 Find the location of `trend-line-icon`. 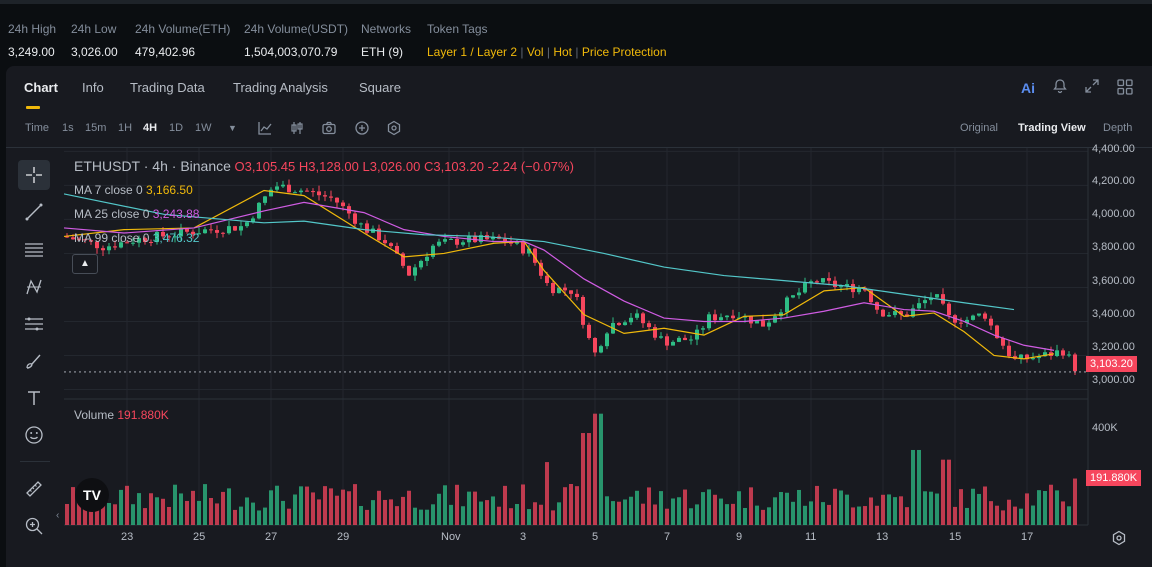

trend-line-icon is located at coordinates (34, 212).